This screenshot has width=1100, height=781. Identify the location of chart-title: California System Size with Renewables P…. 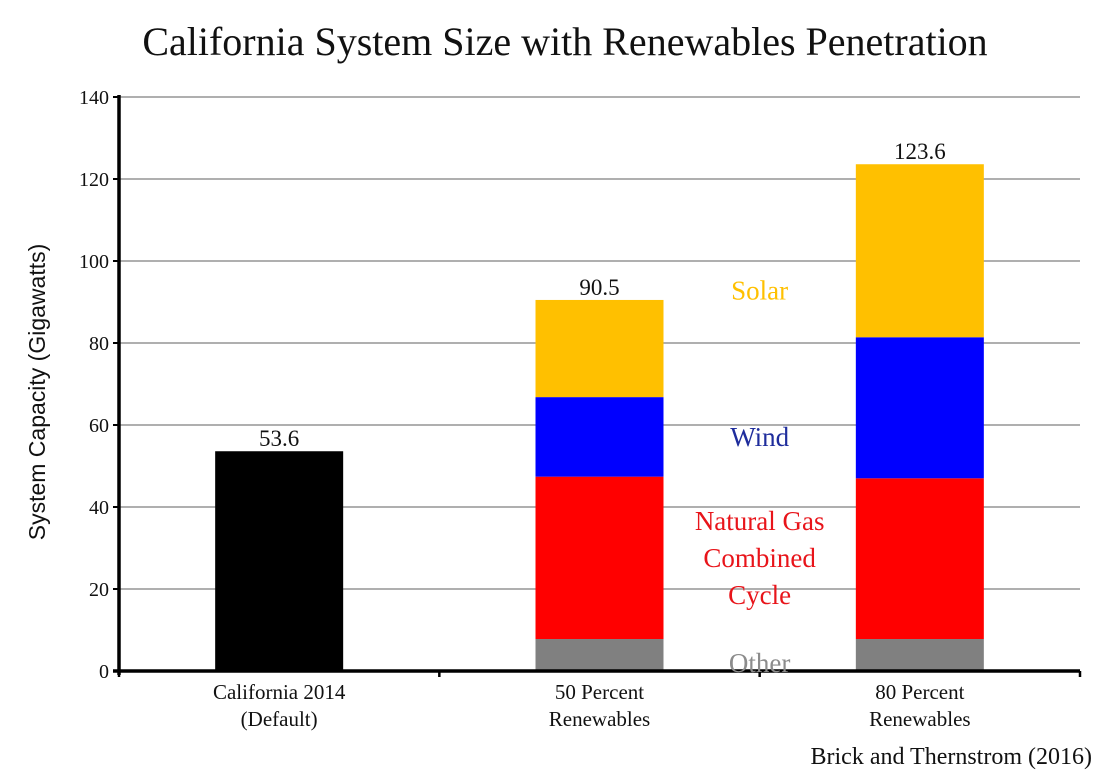
(565, 41).